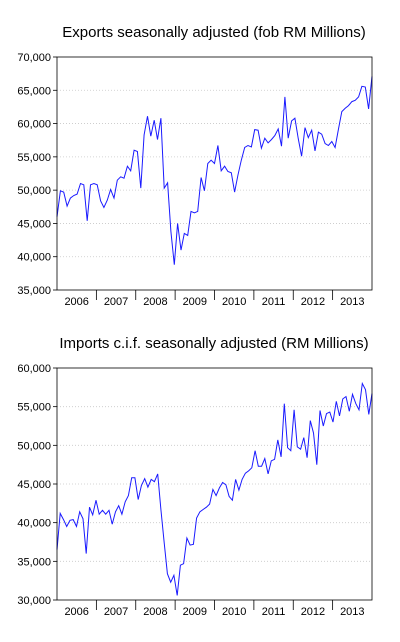  Describe the element at coordinates (34, 125) in the screenshot. I see `exports-y-tick-label: 60,000` at that location.